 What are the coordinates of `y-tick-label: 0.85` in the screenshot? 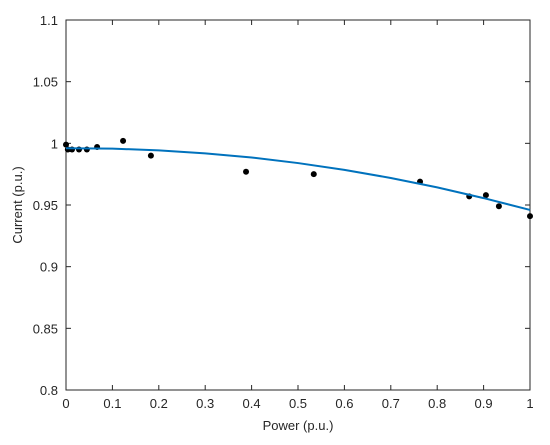 It's located at (45, 328).